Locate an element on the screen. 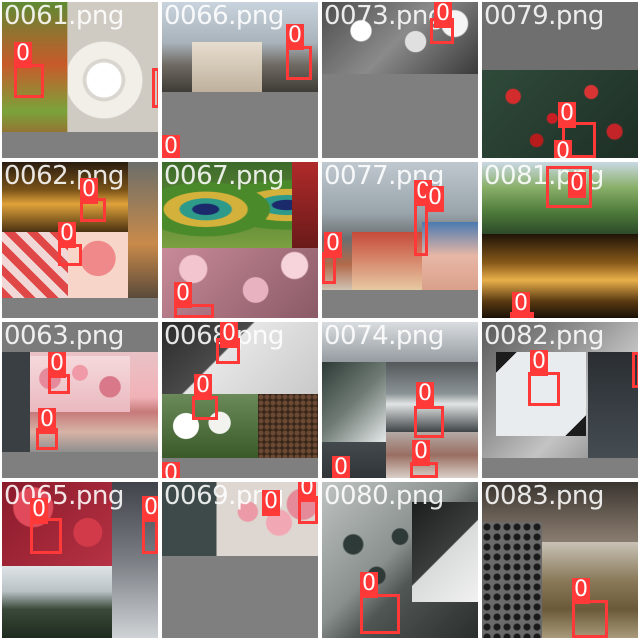  roses-photo is located at coordinates (210, 426).